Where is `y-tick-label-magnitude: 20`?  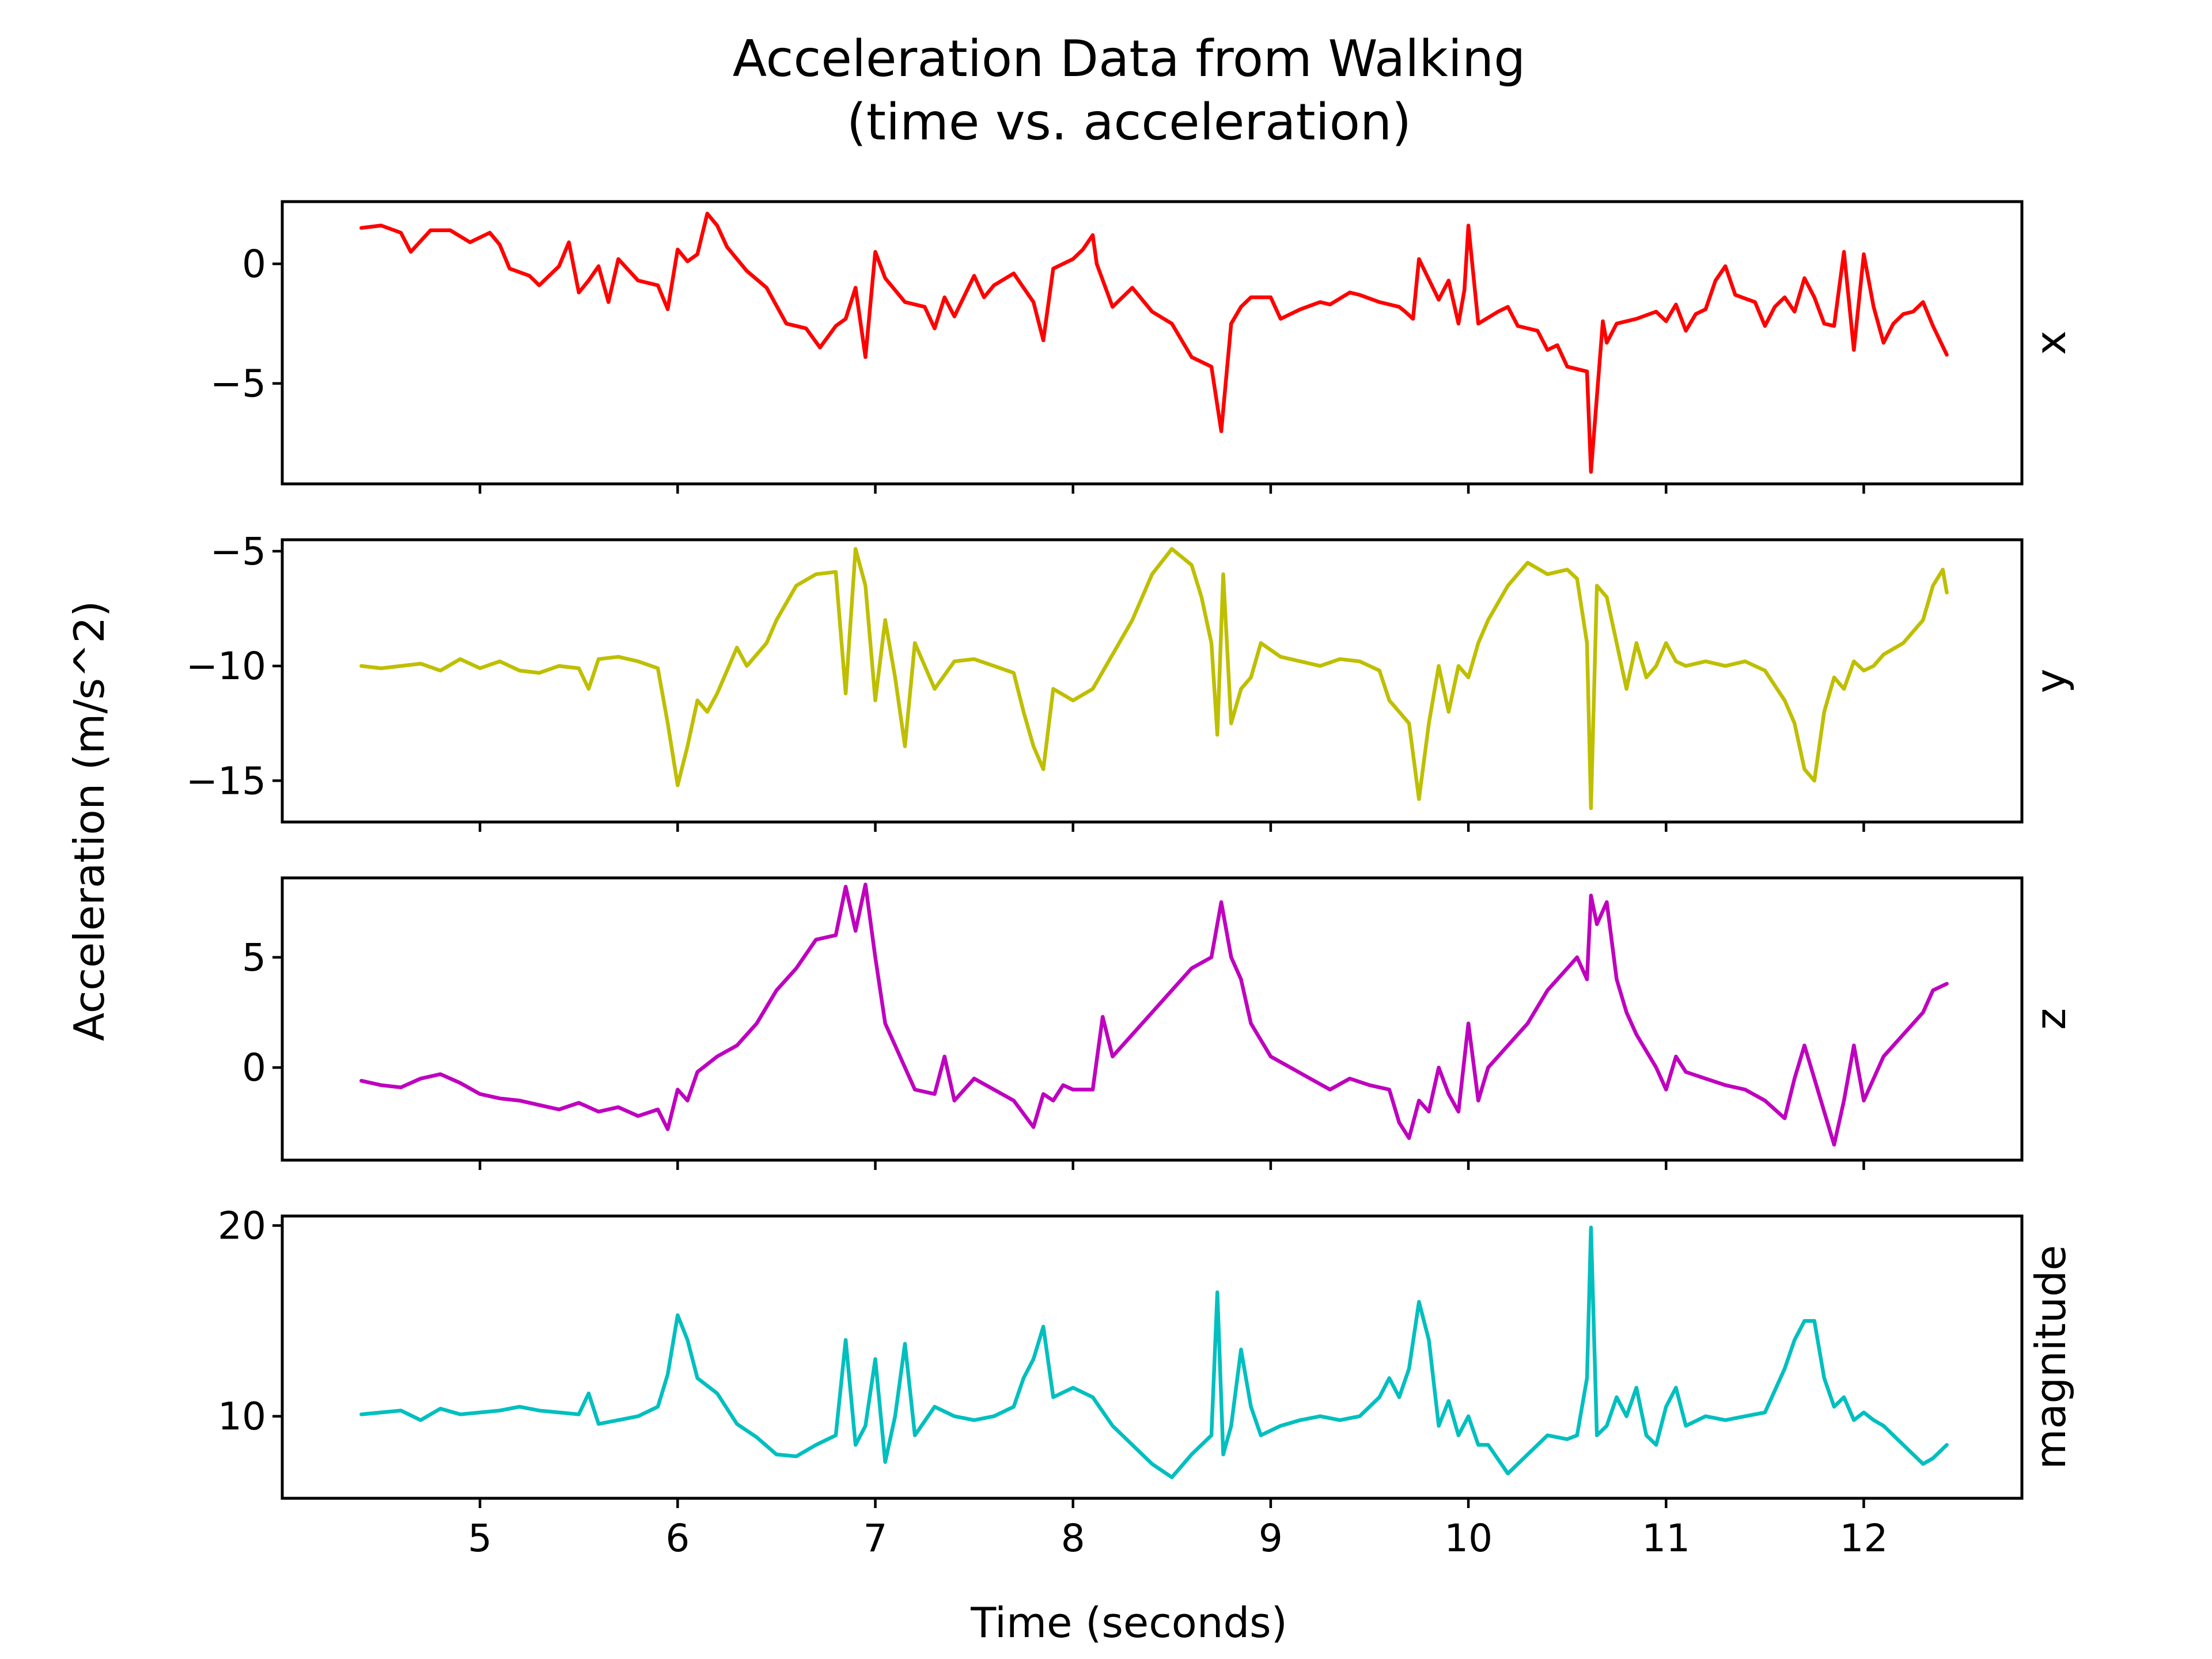 y-tick-label-magnitude: 20 is located at coordinates (242, 1226).